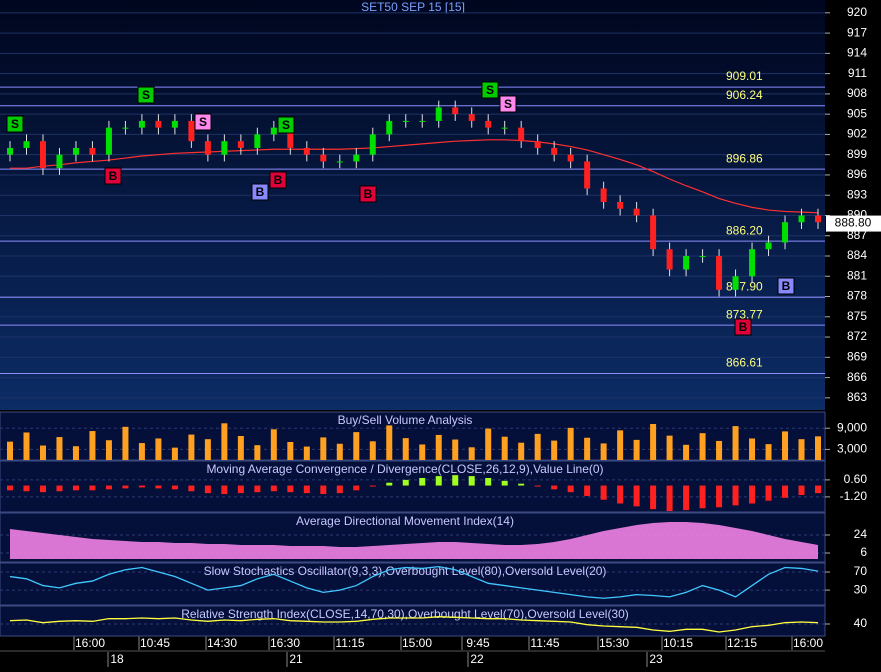 This screenshot has height=672, width=881. What do you see at coordinates (857, 336) in the screenshot?
I see `y-tick-label: 872` at bounding box center [857, 336].